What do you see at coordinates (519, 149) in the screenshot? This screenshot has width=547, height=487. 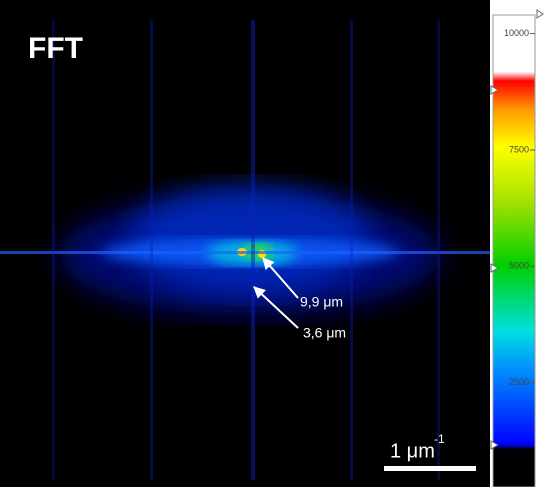 I see `colorbar-tick-label: 7500` at bounding box center [519, 149].